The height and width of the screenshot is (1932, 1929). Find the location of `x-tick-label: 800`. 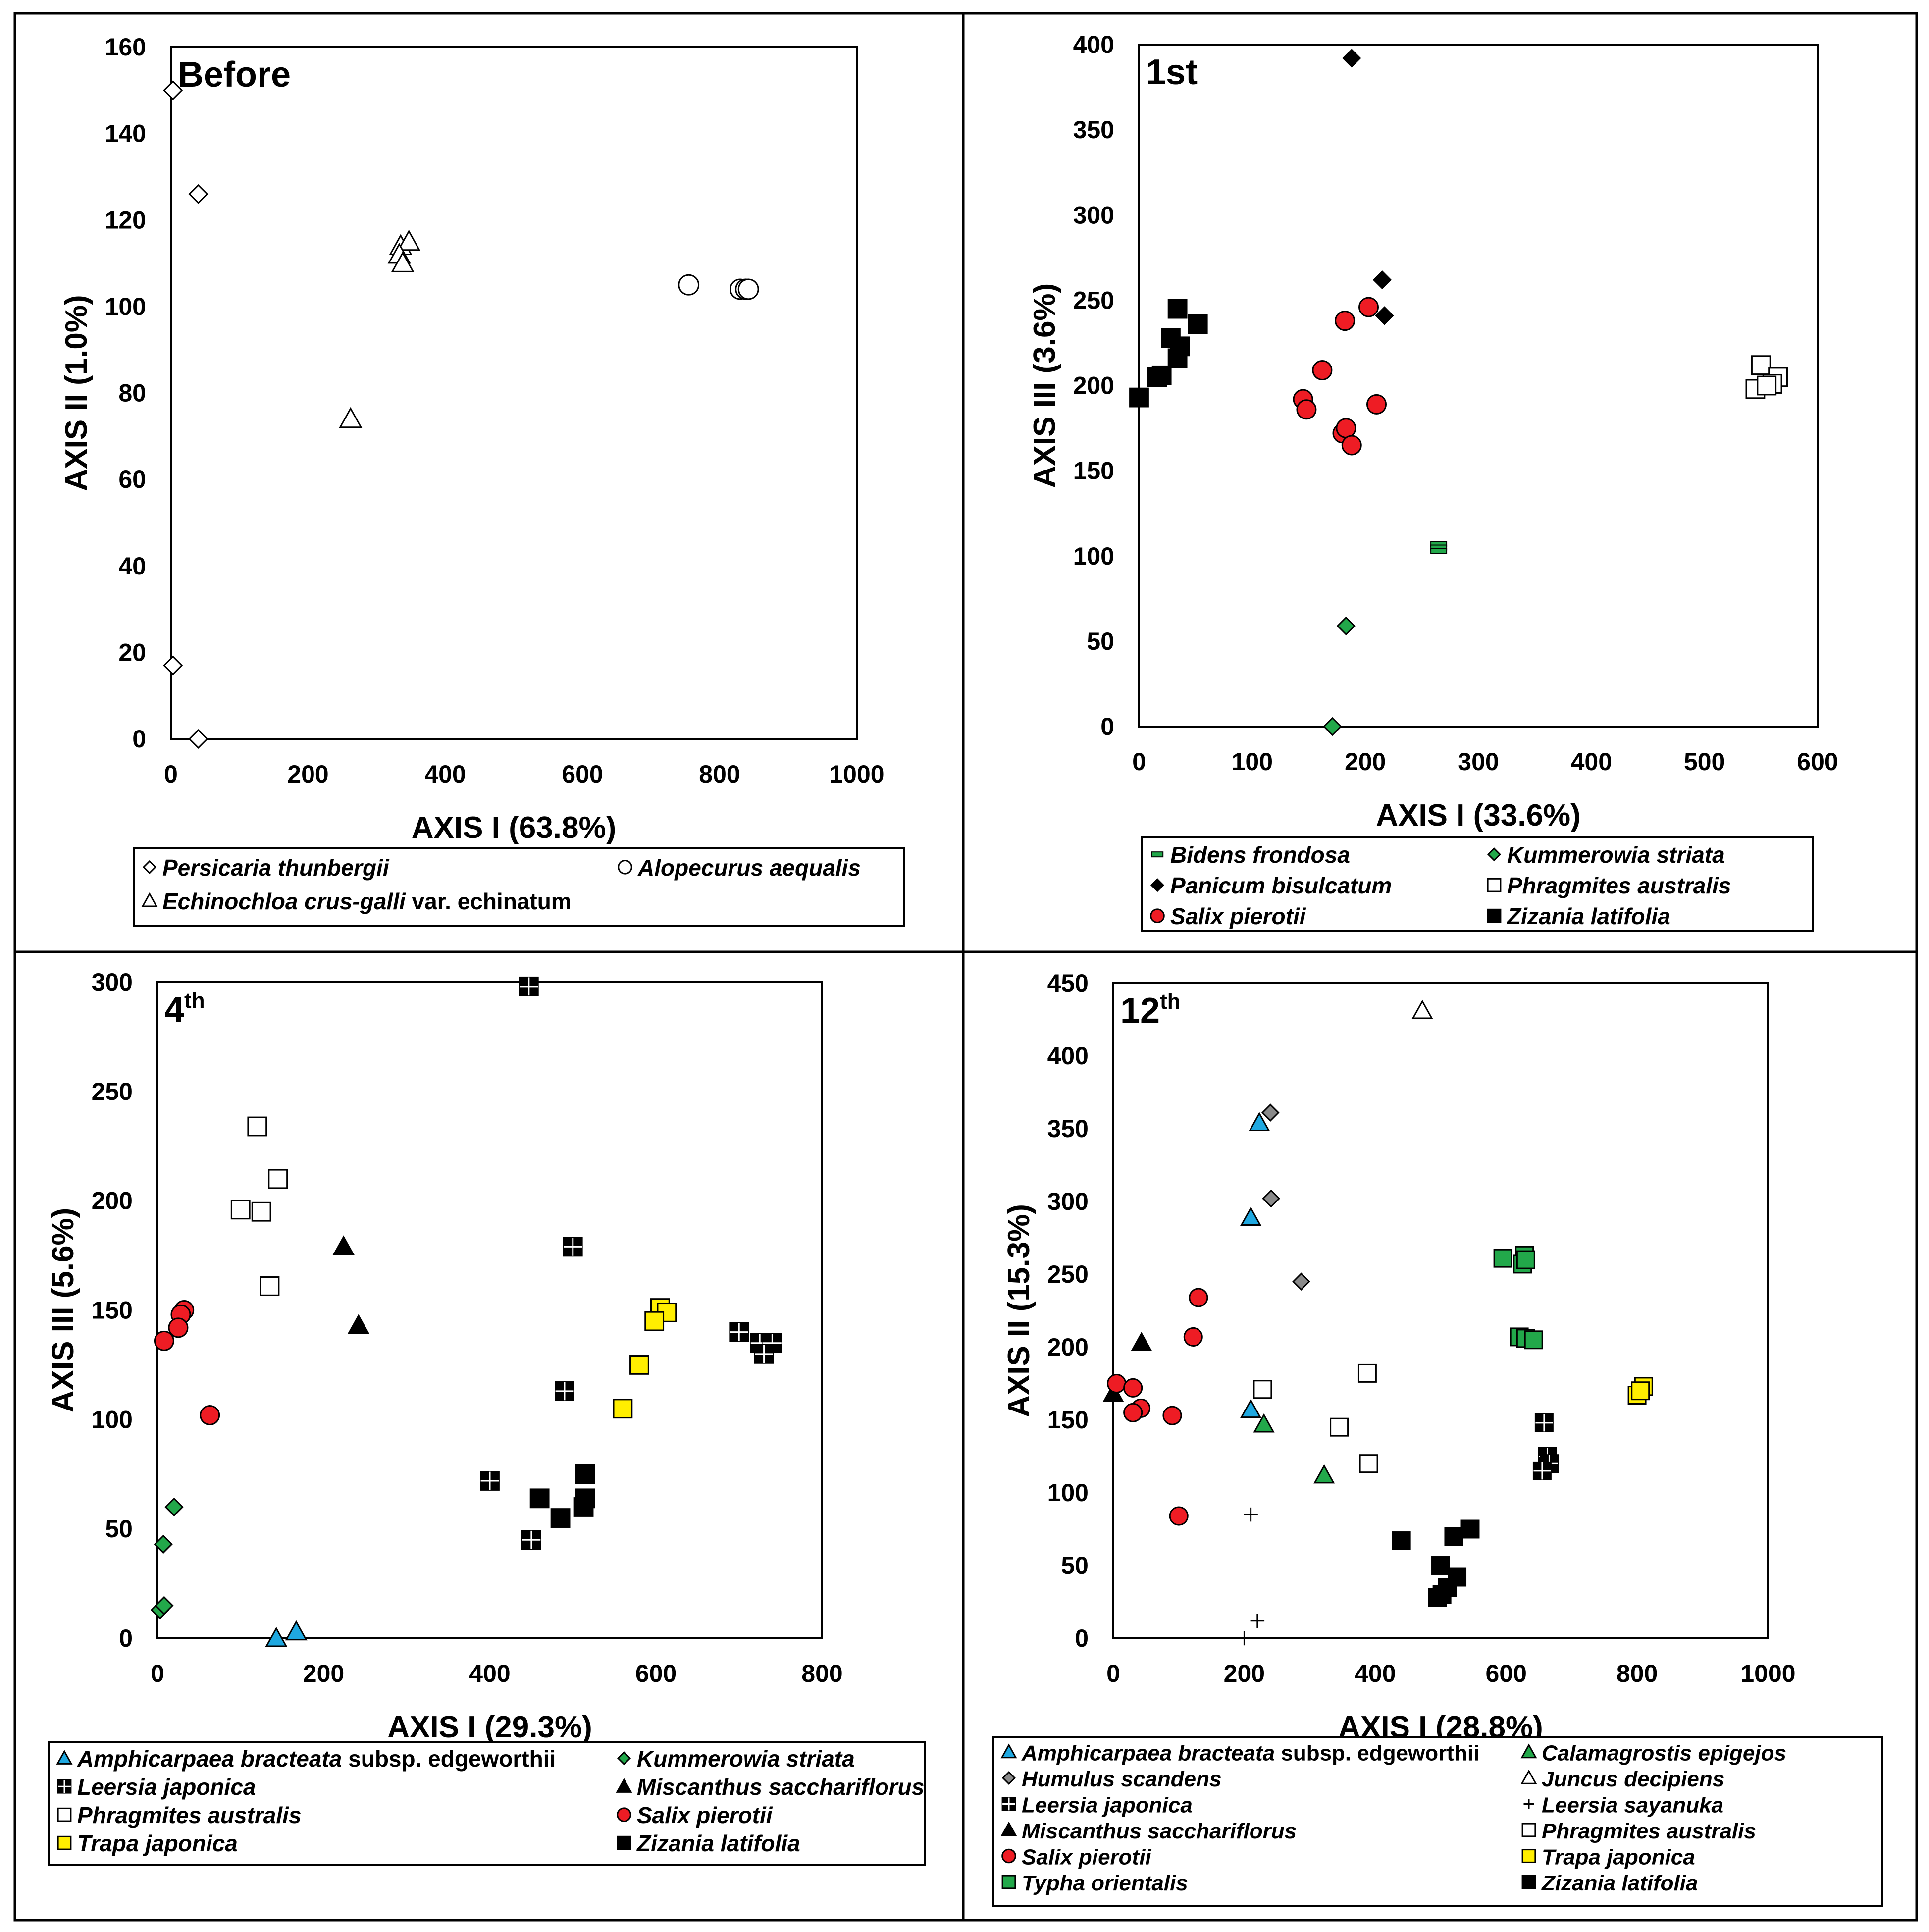

x-tick-label: 800 is located at coordinates (719, 774).